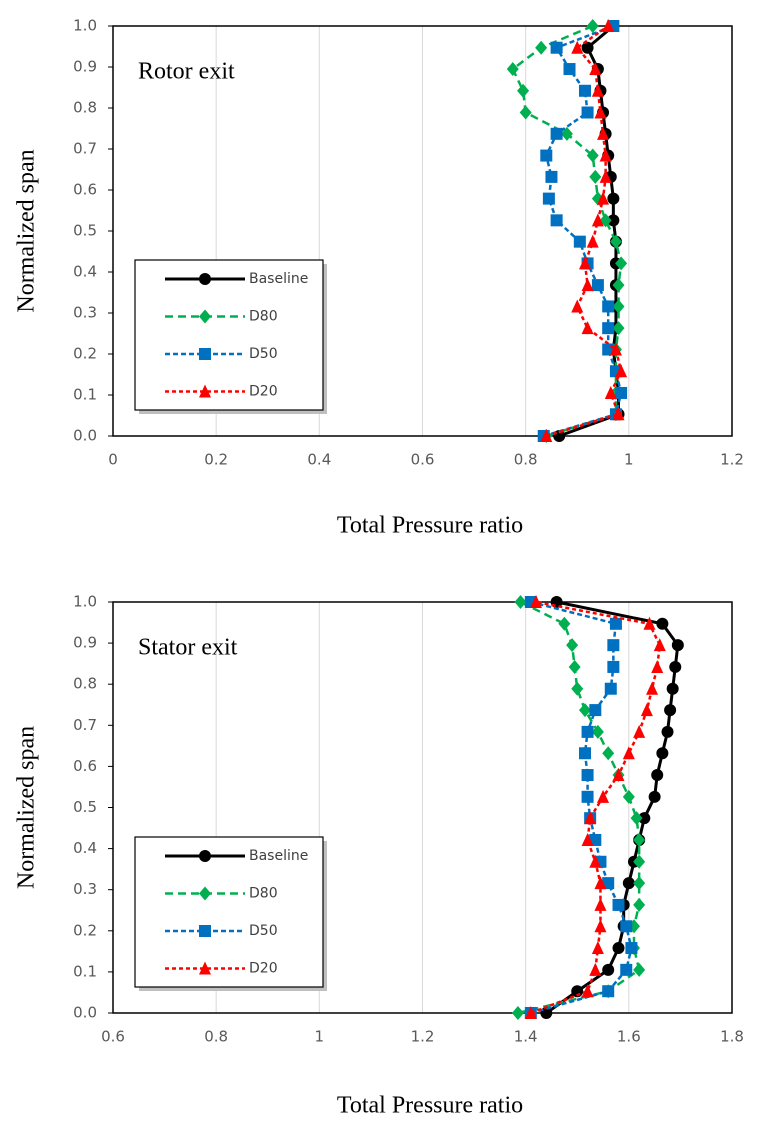 Image resolution: width=768 pixels, height=1129 pixels. I want to click on x-tick-label: 1.4, so click(526, 1037).